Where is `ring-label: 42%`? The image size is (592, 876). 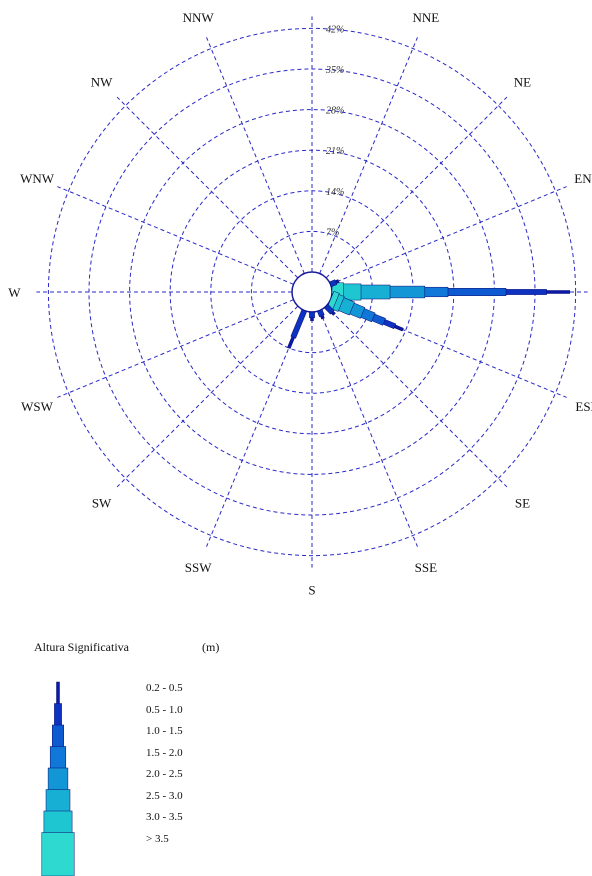 ring-label: 42% is located at coordinates (335, 29).